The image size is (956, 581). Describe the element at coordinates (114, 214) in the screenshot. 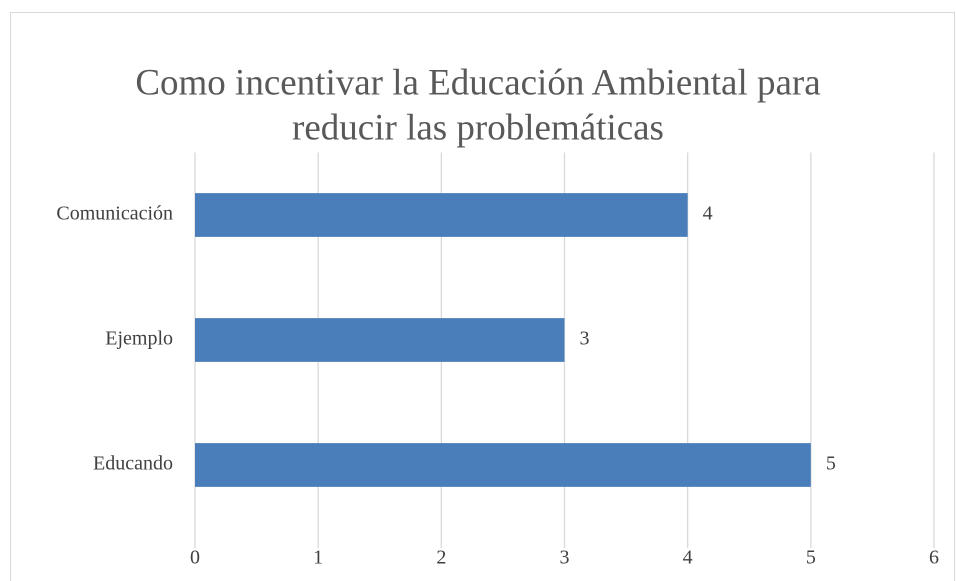

I see `y-tick-label: Comunicación` at that location.